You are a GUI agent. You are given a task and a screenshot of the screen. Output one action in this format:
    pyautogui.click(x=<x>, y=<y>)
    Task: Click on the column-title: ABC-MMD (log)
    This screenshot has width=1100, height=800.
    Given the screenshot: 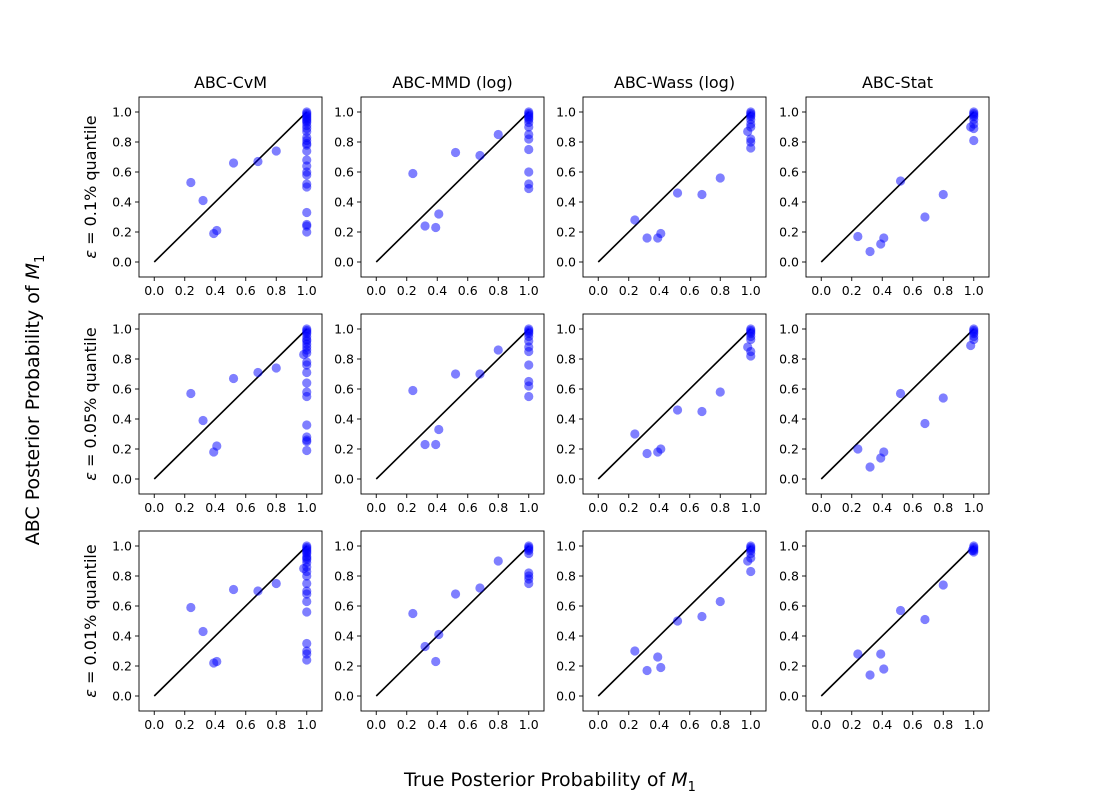 What is the action you would take?
    pyautogui.click(x=452, y=82)
    